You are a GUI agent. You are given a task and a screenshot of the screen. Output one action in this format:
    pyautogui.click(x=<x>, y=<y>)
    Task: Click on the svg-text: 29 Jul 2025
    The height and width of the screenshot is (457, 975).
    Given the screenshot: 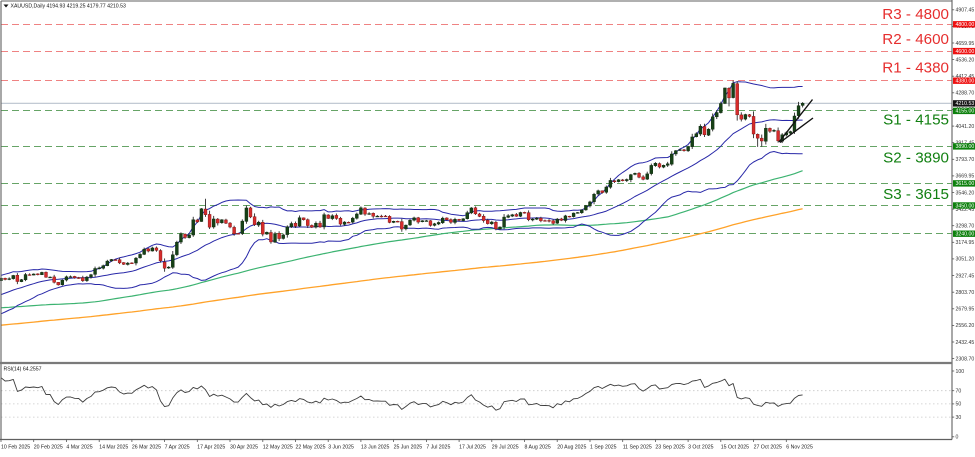 What is the action you would take?
    pyautogui.click(x=505, y=448)
    